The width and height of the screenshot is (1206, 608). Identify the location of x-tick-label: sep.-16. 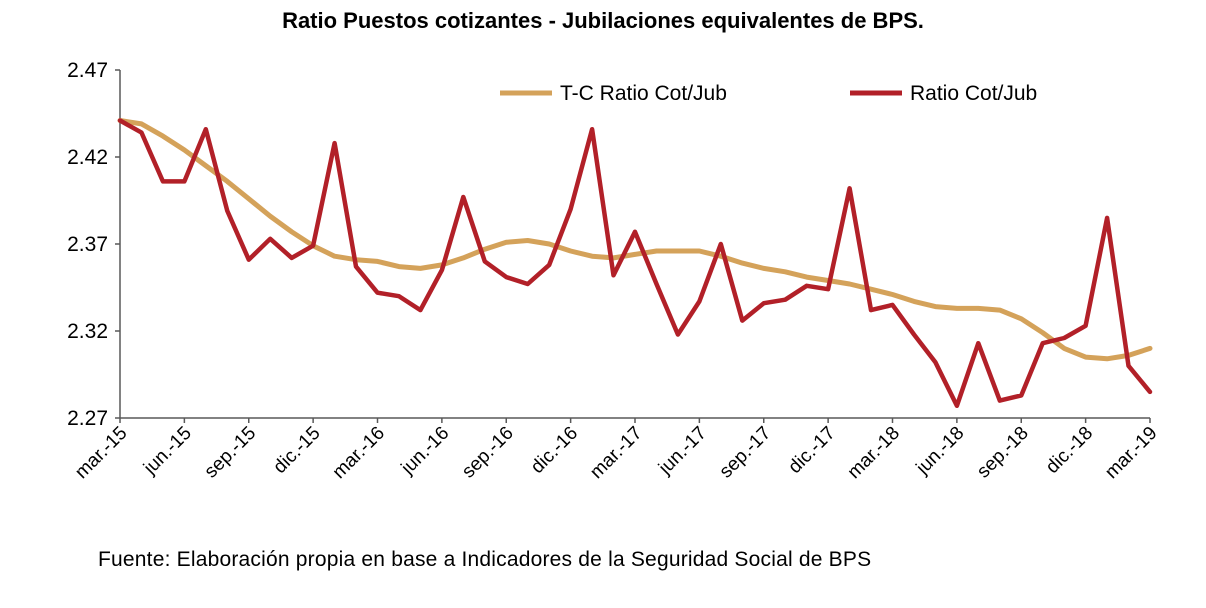
(488, 453).